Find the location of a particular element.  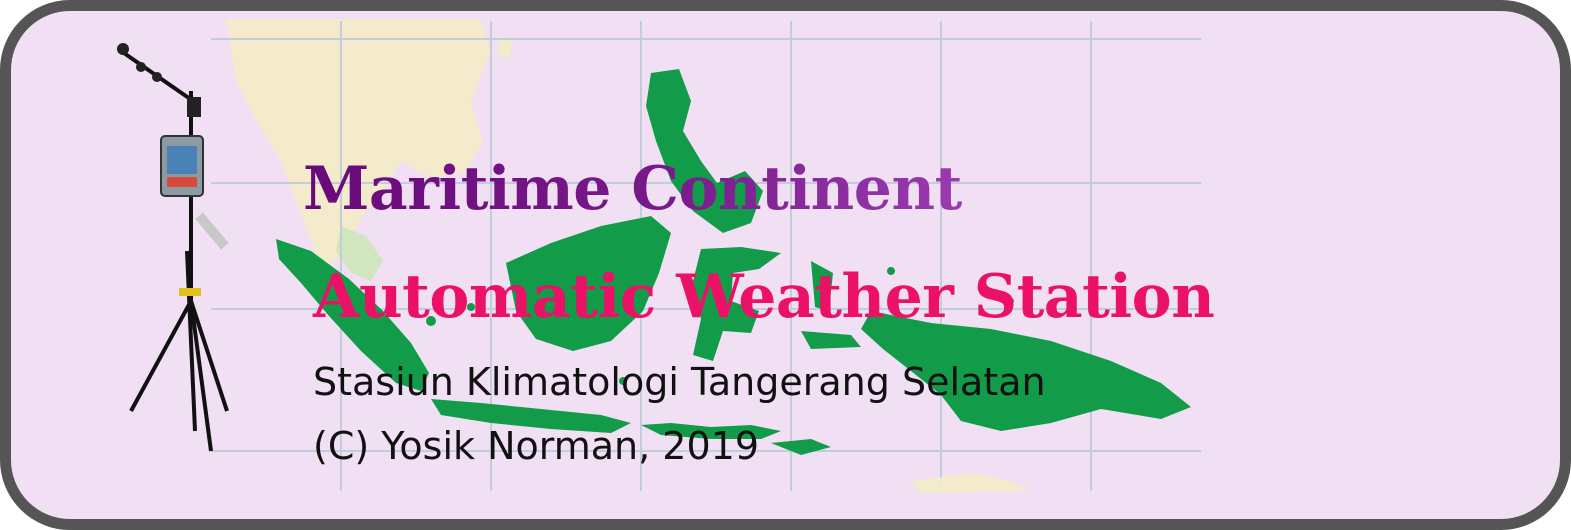

title-line-2: Automatic Weather Station is located at coordinates (764, 297).